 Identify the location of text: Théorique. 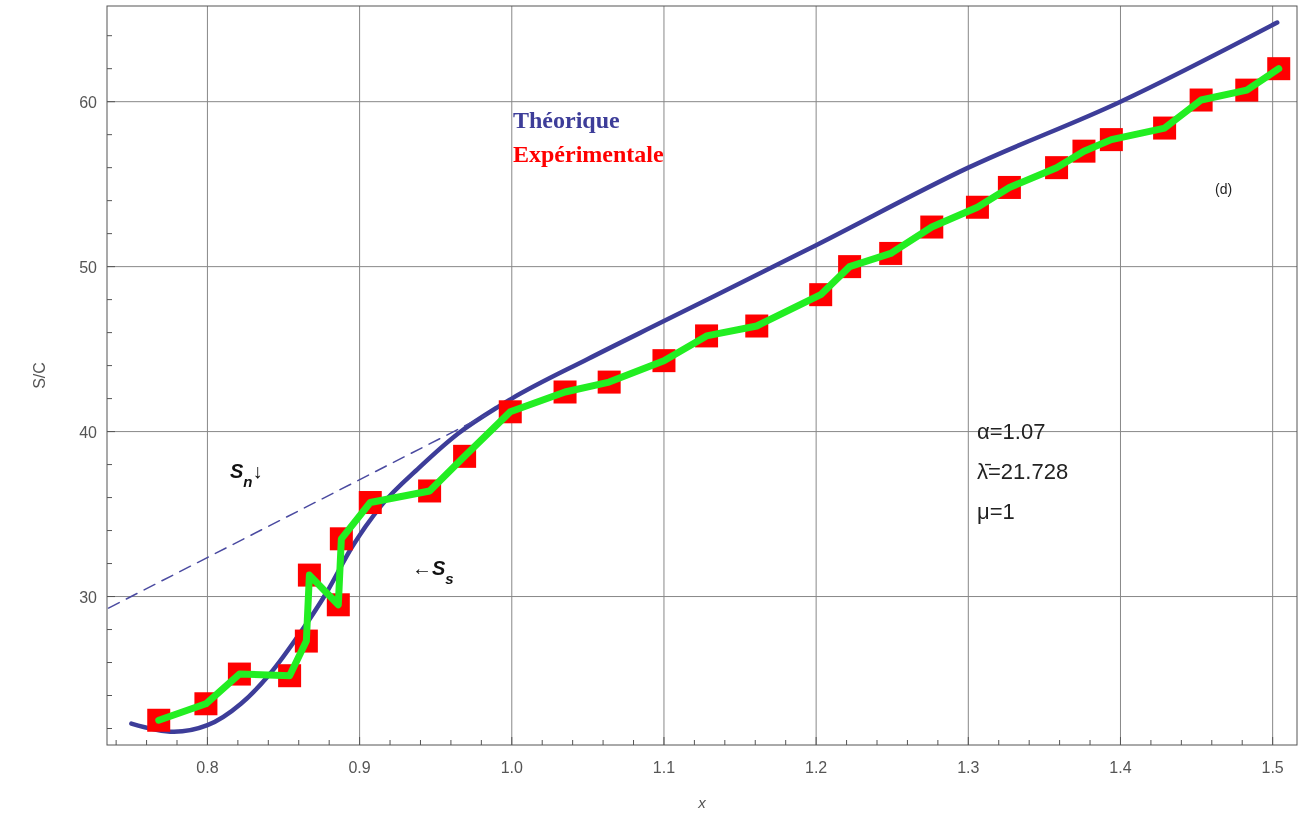
(567, 120).